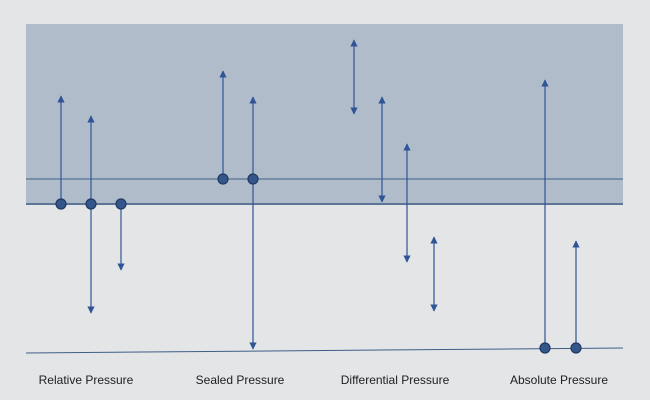  What do you see at coordinates (559, 380) in the screenshot?
I see `absolute-pressure-caption: Absolute Pressure` at bounding box center [559, 380].